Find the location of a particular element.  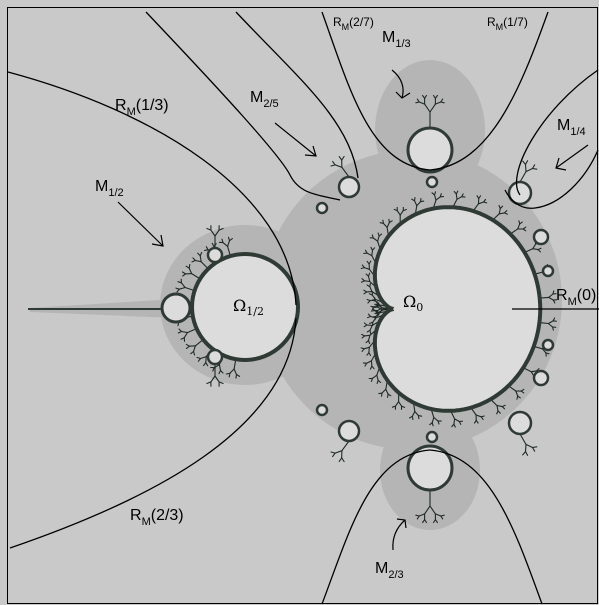

label-ray-1-3: RM(1/3) is located at coordinates (142, 107).